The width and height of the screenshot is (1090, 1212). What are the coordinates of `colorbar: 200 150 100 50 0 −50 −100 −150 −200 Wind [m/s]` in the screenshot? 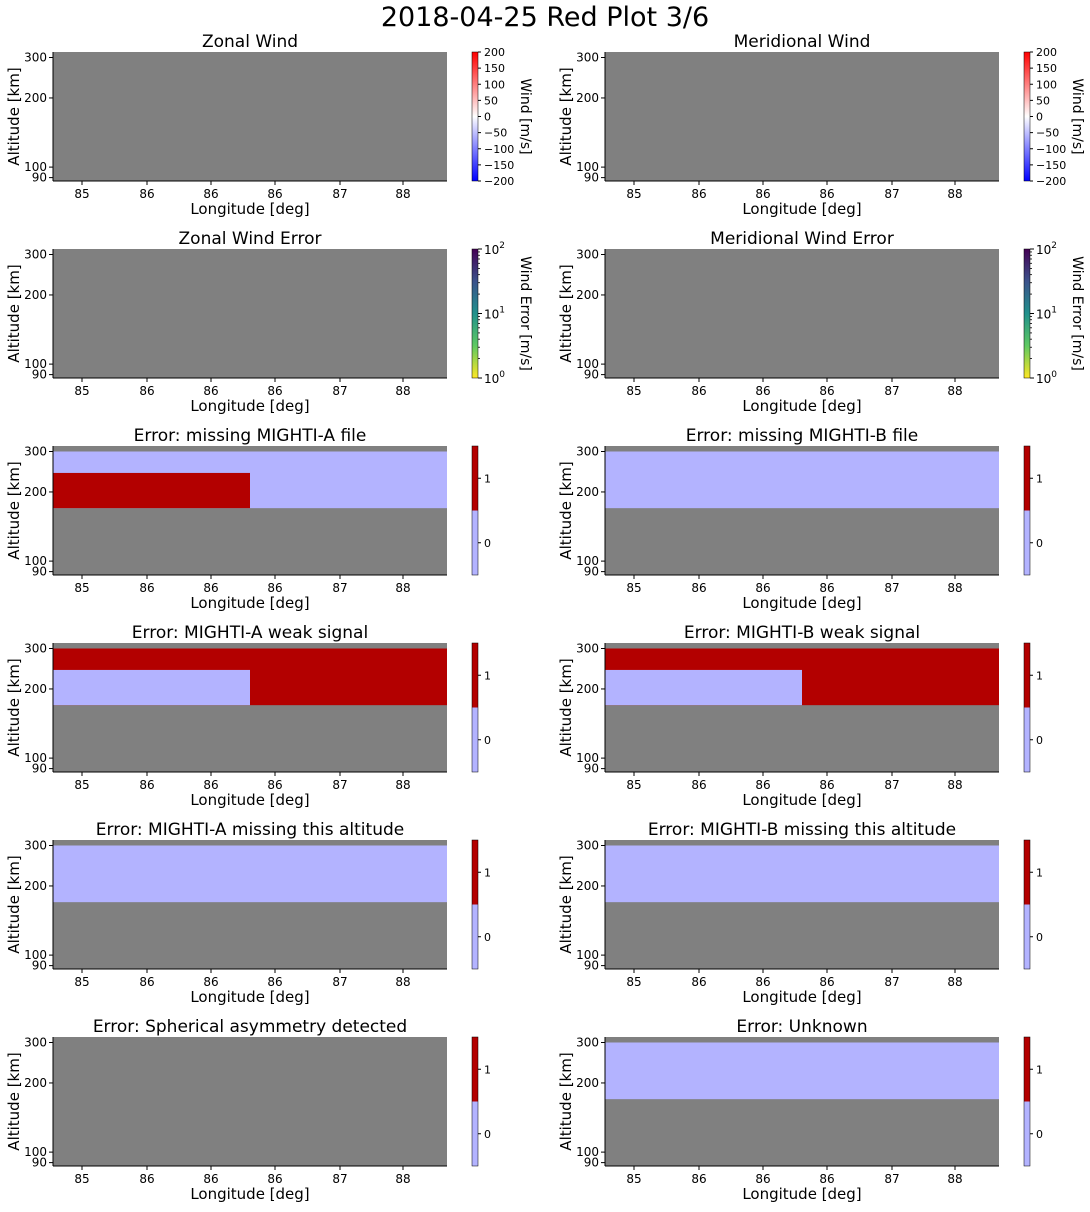 It's located at (502, 117).